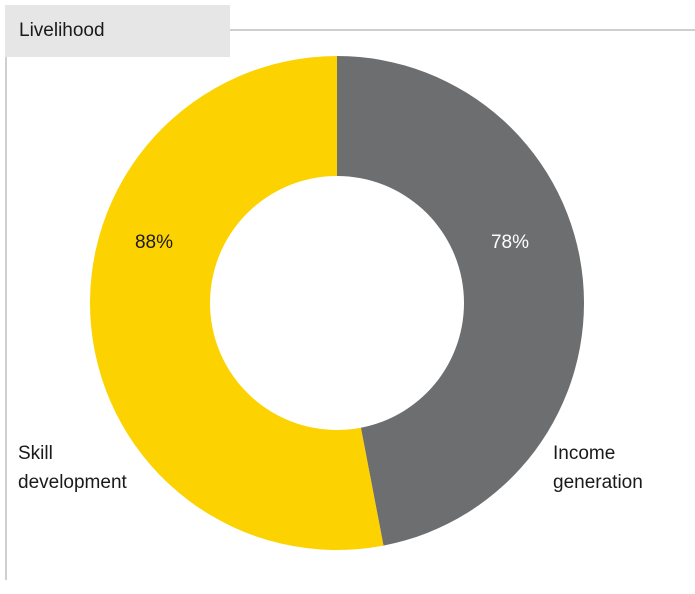  What do you see at coordinates (598, 468) in the screenshot?
I see `category-label-income-generation: Income generation` at bounding box center [598, 468].